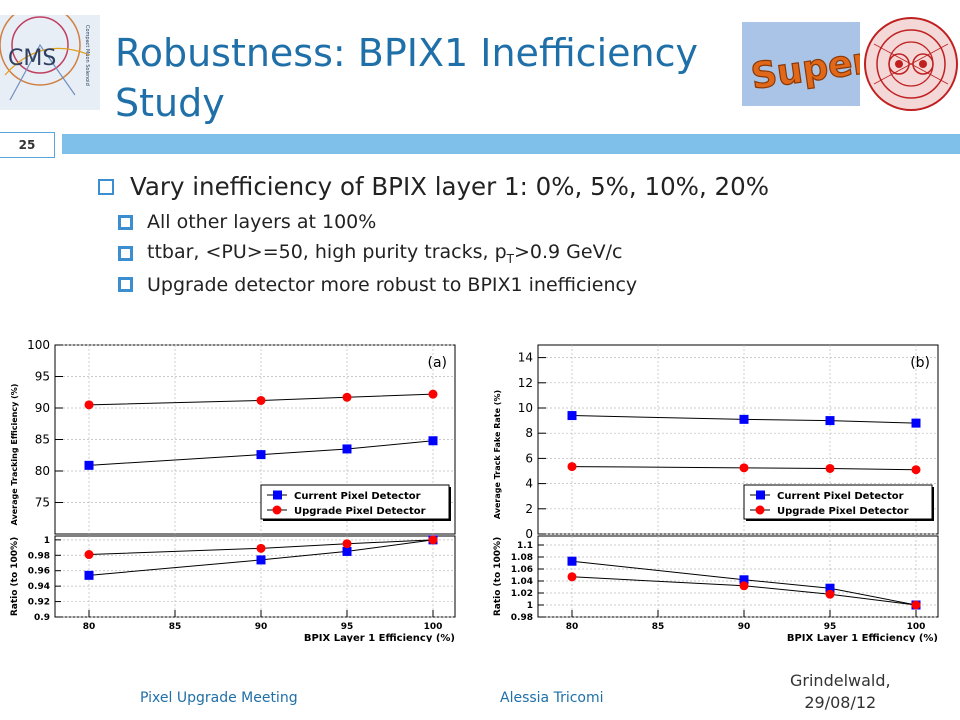 This screenshot has height=720, width=960. Describe the element at coordinates (525, 546) in the screenshot. I see `ratio-tick-label: 1.1` at that location.